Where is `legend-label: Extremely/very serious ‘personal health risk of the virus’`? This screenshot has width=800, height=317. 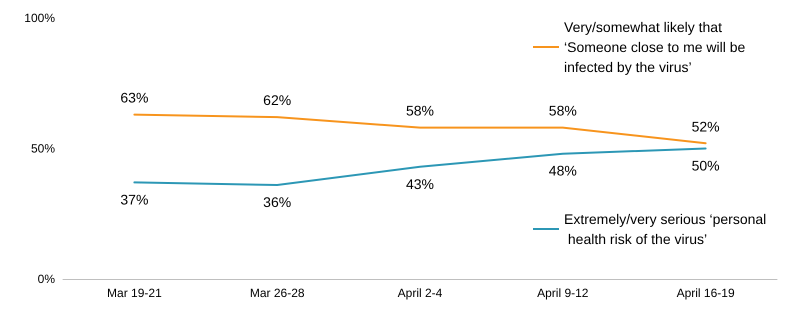
legend-label: Extremely/very serious ‘personal health risk of the virus’ is located at coordinates (665, 229).